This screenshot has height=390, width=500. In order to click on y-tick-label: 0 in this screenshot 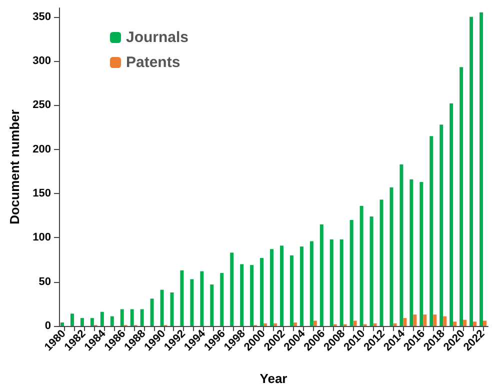, I will do `click(47, 326)`.